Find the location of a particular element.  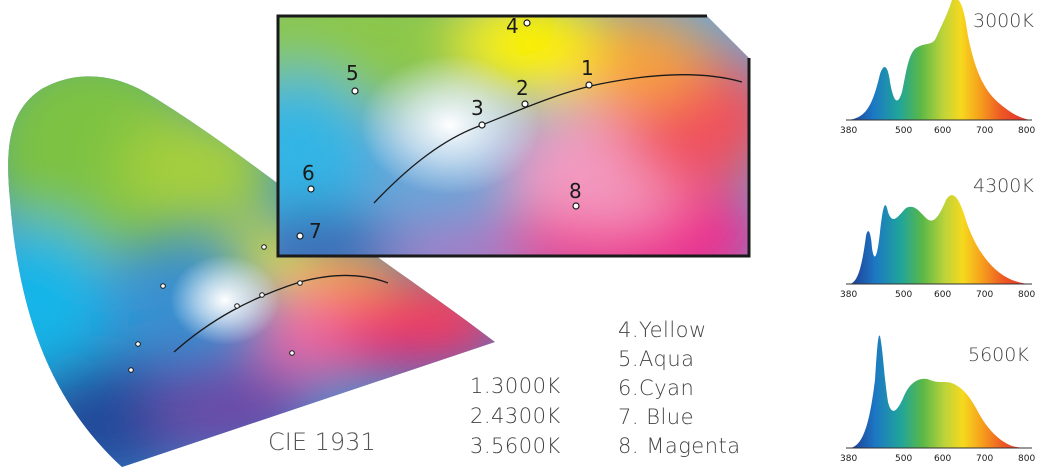

tick-5600k-500: 500 is located at coordinates (903, 459).